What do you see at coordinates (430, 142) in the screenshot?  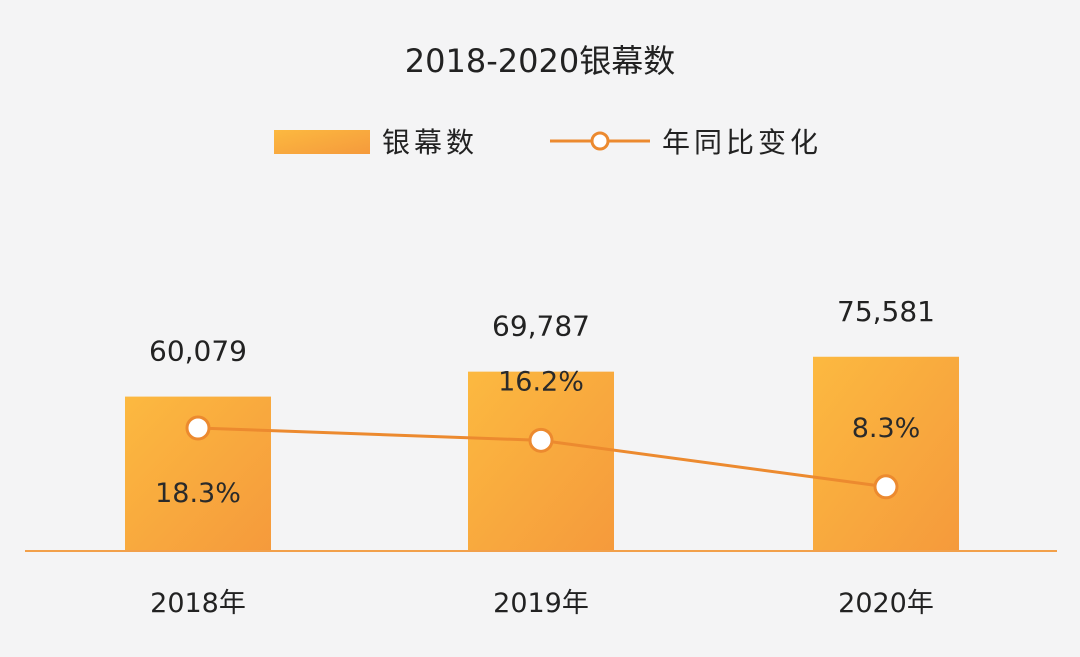 I see `legend-bar-label: 银幕数` at bounding box center [430, 142].